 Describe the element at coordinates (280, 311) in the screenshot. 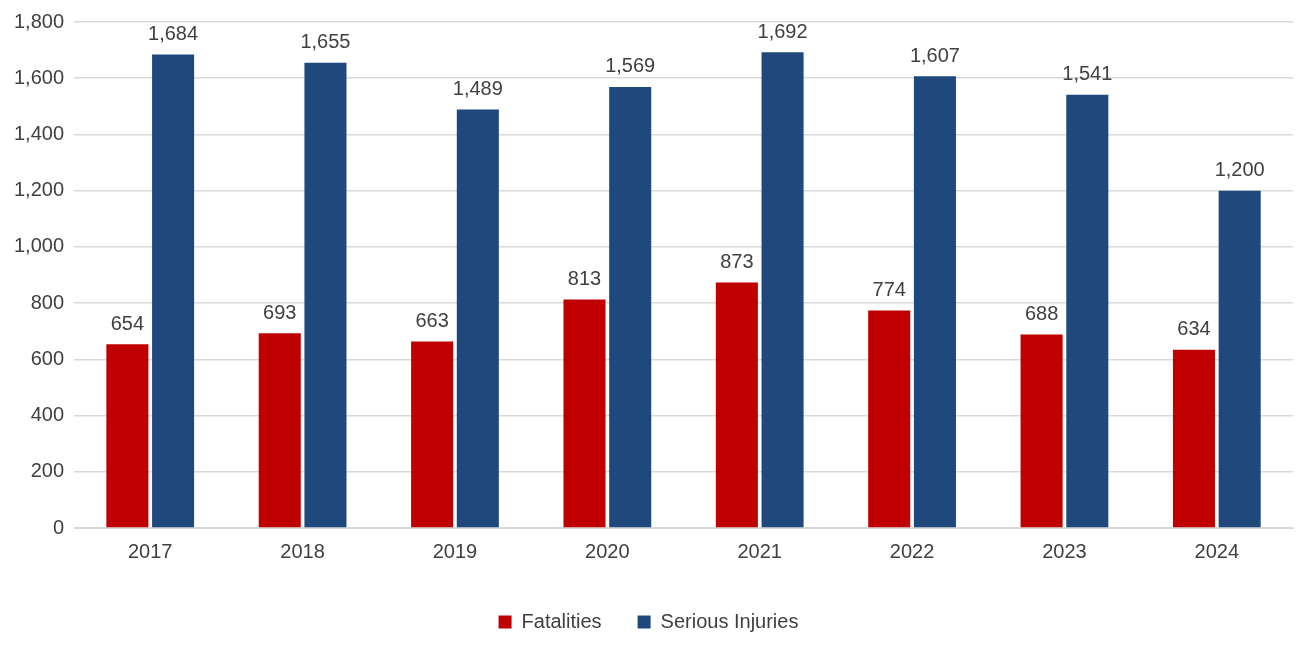

I see `data-label: 693` at that location.